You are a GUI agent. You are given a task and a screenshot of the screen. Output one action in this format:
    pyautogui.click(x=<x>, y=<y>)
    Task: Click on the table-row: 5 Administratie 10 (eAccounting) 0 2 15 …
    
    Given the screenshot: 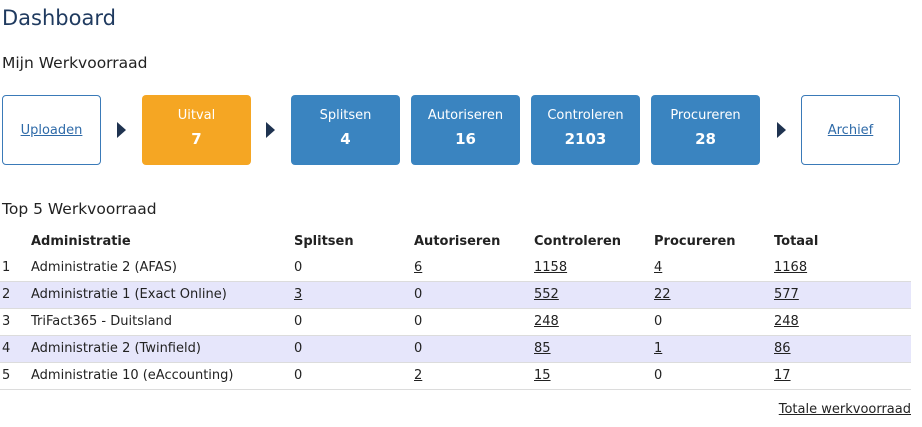 What is the action you would take?
    pyautogui.click(x=455, y=376)
    